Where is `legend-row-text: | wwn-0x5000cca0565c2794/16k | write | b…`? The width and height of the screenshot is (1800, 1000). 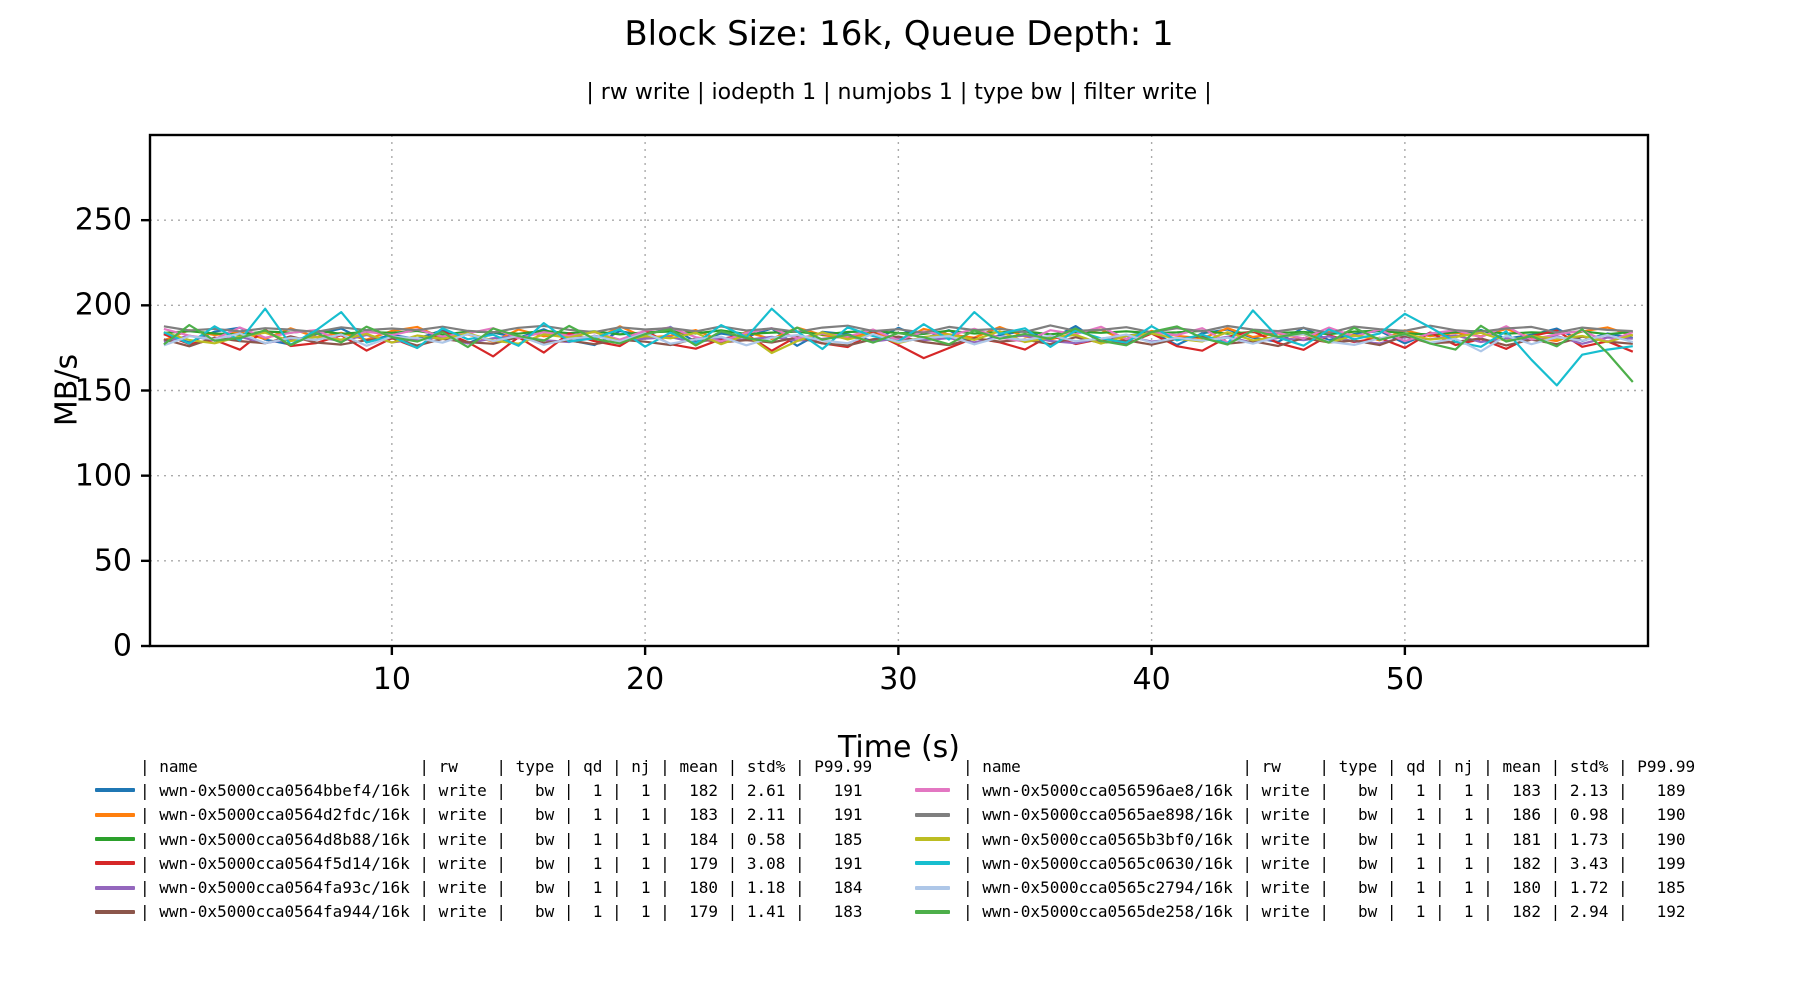
legend-row-text: | wwn-0x5000cca0565c2794/16k | write | b… is located at coordinates (1324, 888).